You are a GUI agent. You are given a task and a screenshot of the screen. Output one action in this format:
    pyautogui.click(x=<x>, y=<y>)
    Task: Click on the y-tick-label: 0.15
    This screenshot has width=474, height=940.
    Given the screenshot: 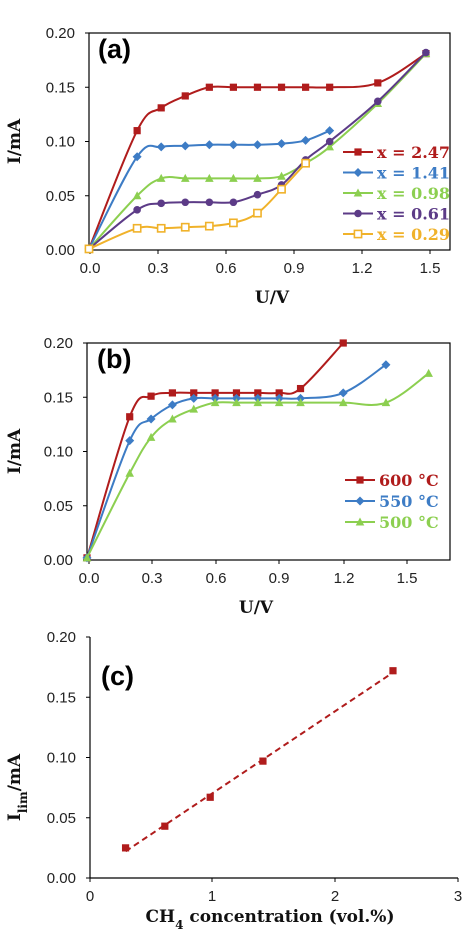 What is the action you would take?
    pyautogui.click(x=58, y=397)
    